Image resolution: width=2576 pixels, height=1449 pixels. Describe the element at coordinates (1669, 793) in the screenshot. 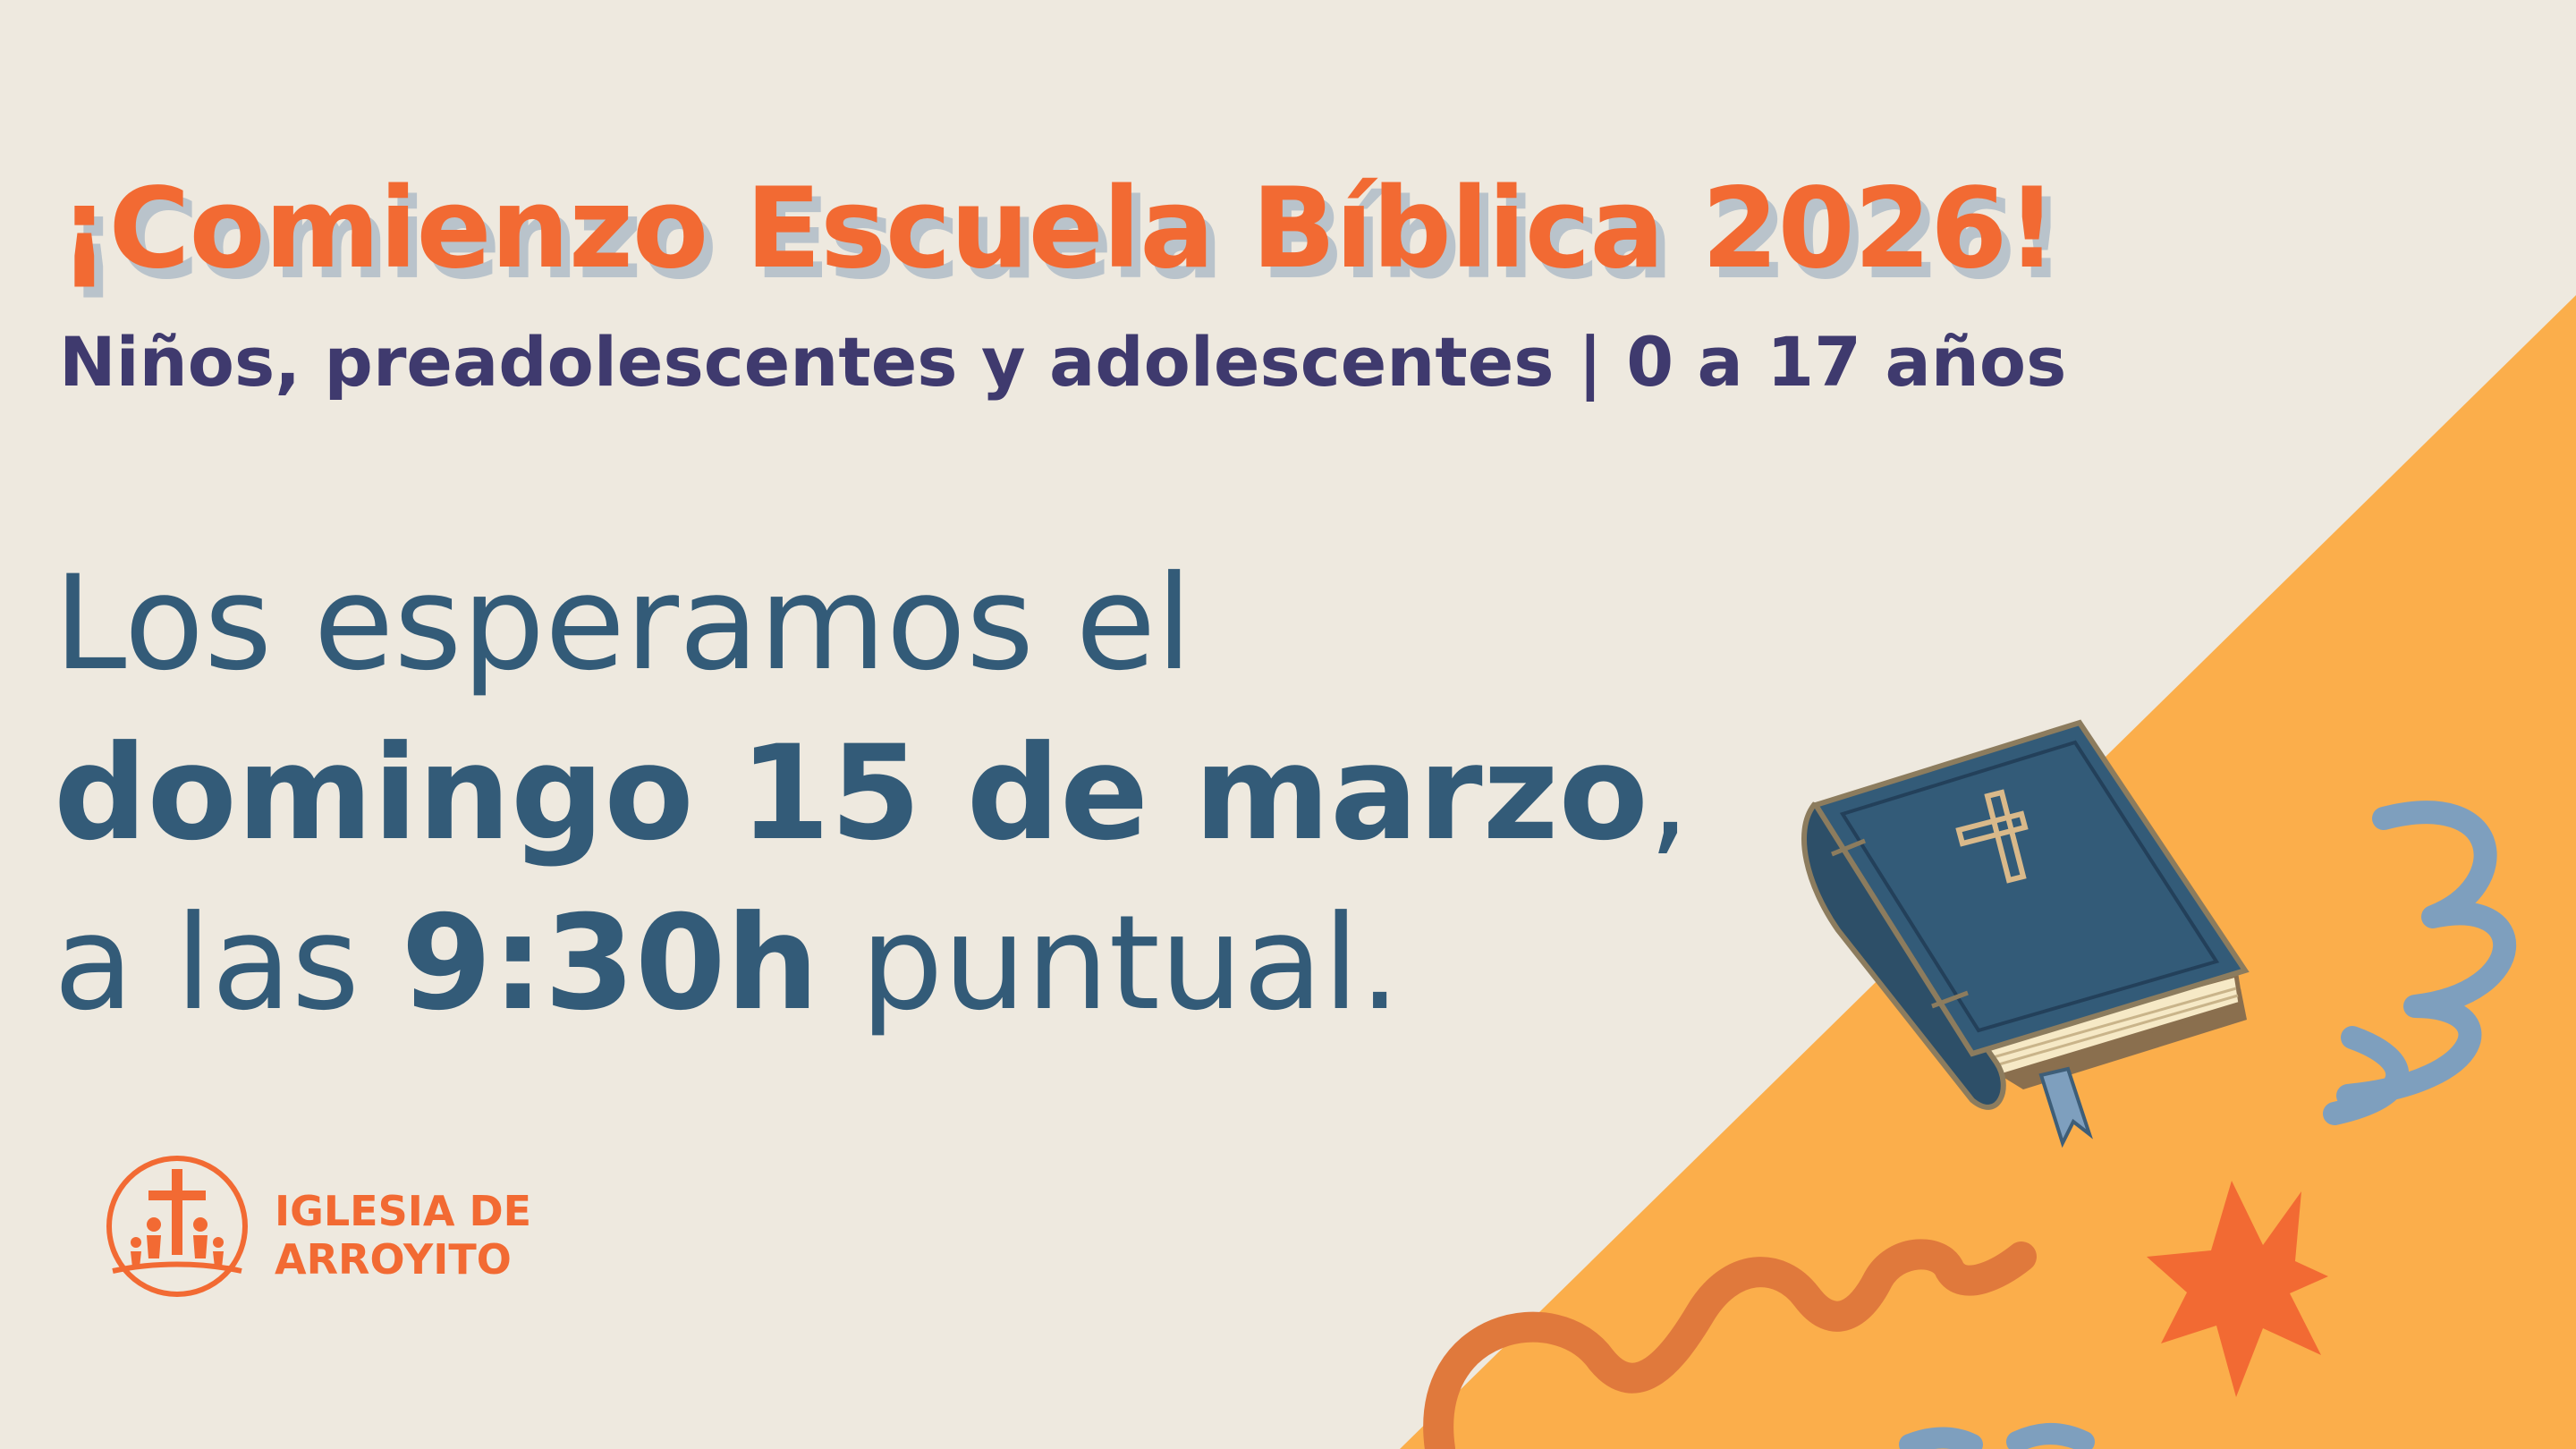

I see `message-line-2-rest: ,` at that location.